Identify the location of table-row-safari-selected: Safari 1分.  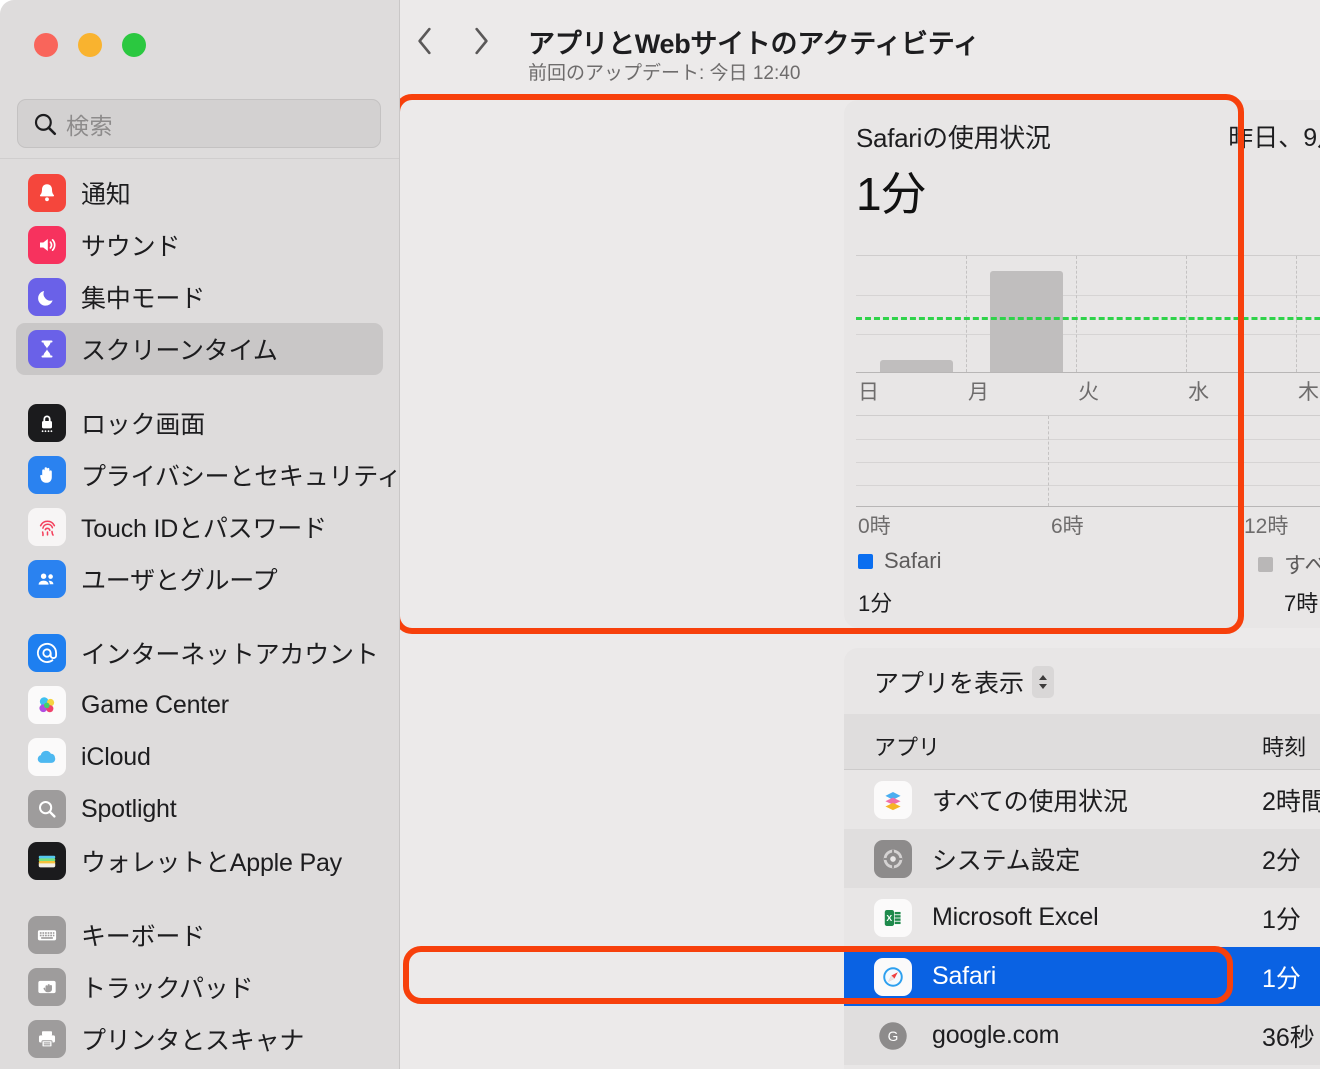
(1082, 976).